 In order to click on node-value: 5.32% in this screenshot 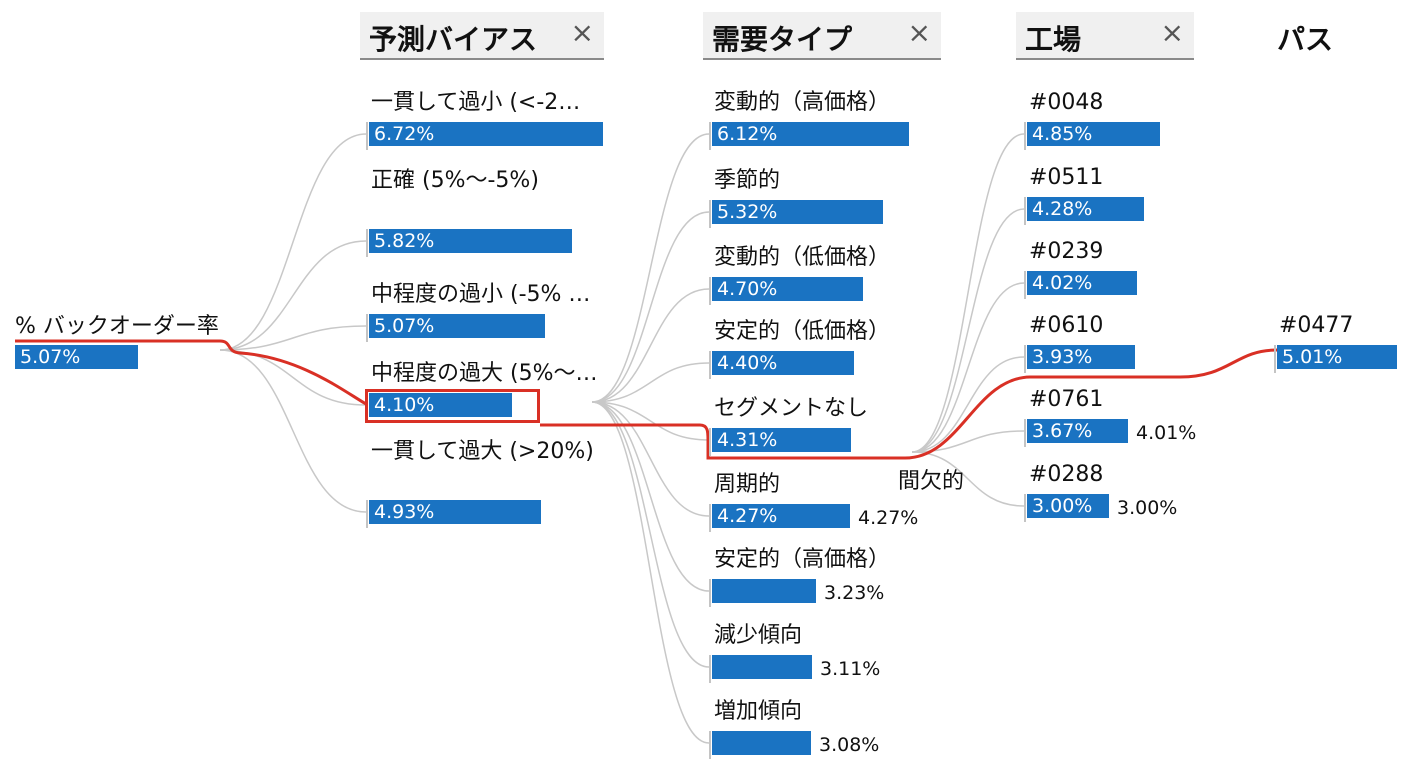, I will do `click(747, 212)`.